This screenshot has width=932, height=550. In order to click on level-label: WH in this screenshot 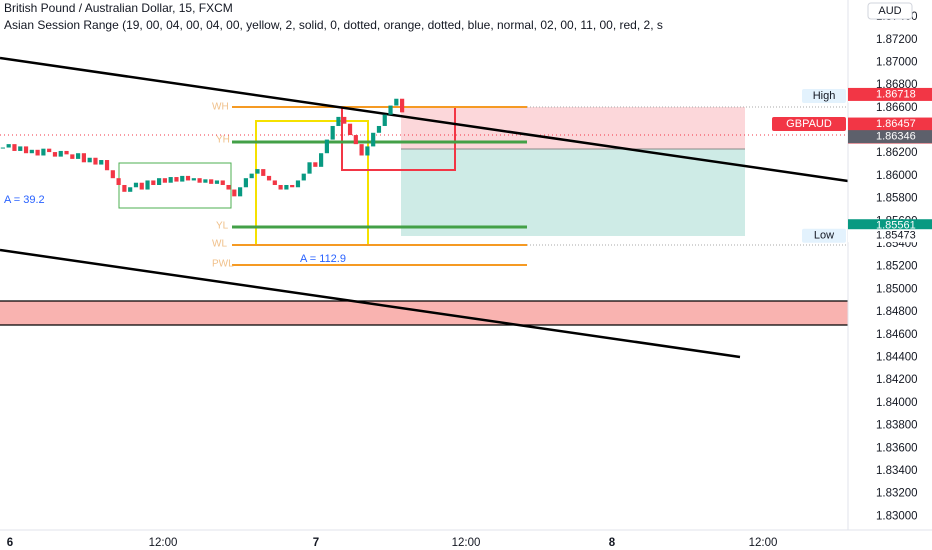, I will do `click(220, 107)`.